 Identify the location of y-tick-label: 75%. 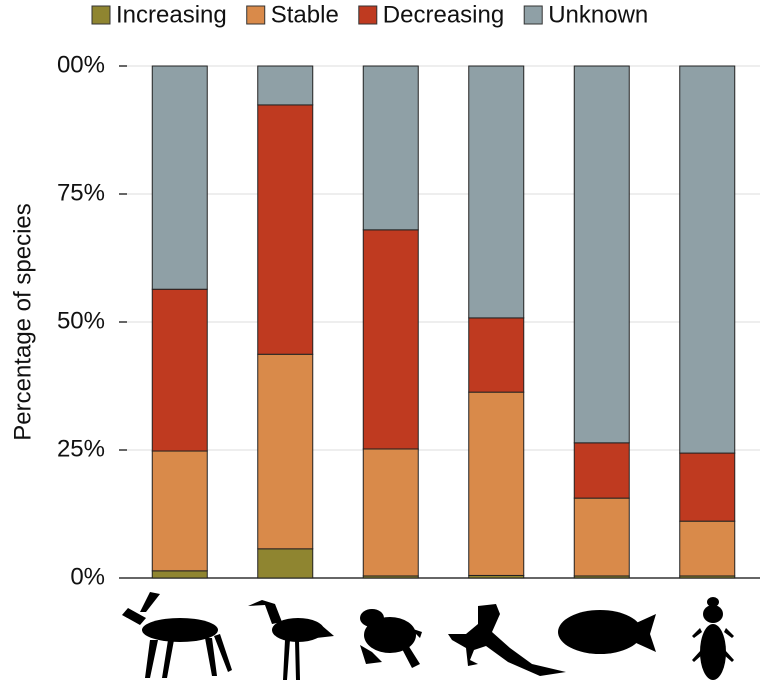
(81, 192).